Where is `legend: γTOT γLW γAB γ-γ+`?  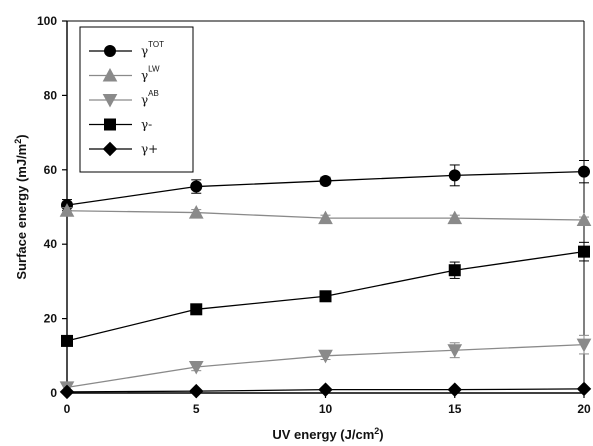
legend: γTOT γLW γAB γ-γ+ is located at coordinates (136, 99).